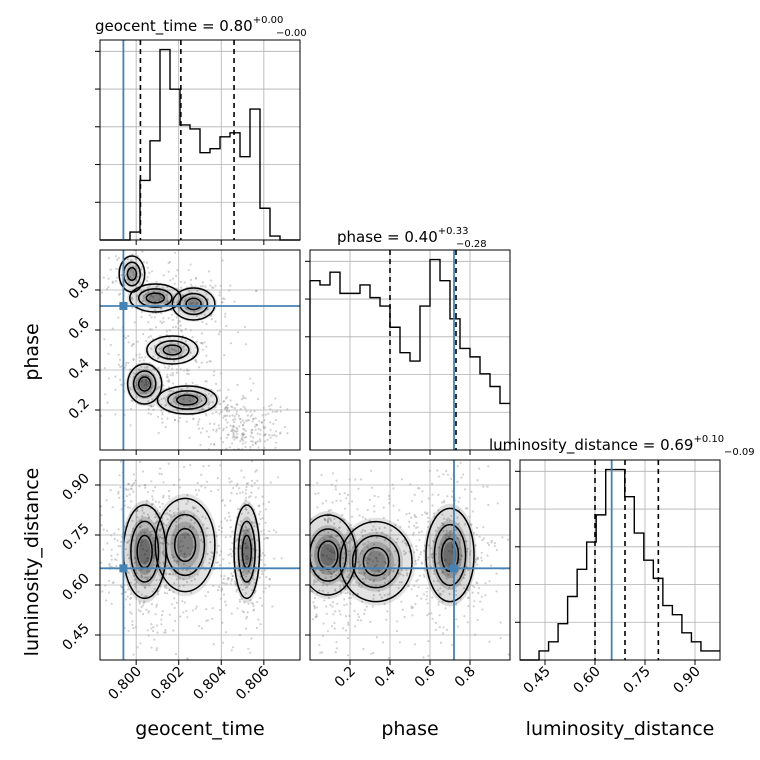 The height and width of the screenshot is (760, 760). What do you see at coordinates (200, 140) in the screenshot?
I see `panel-frame` at bounding box center [200, 140].